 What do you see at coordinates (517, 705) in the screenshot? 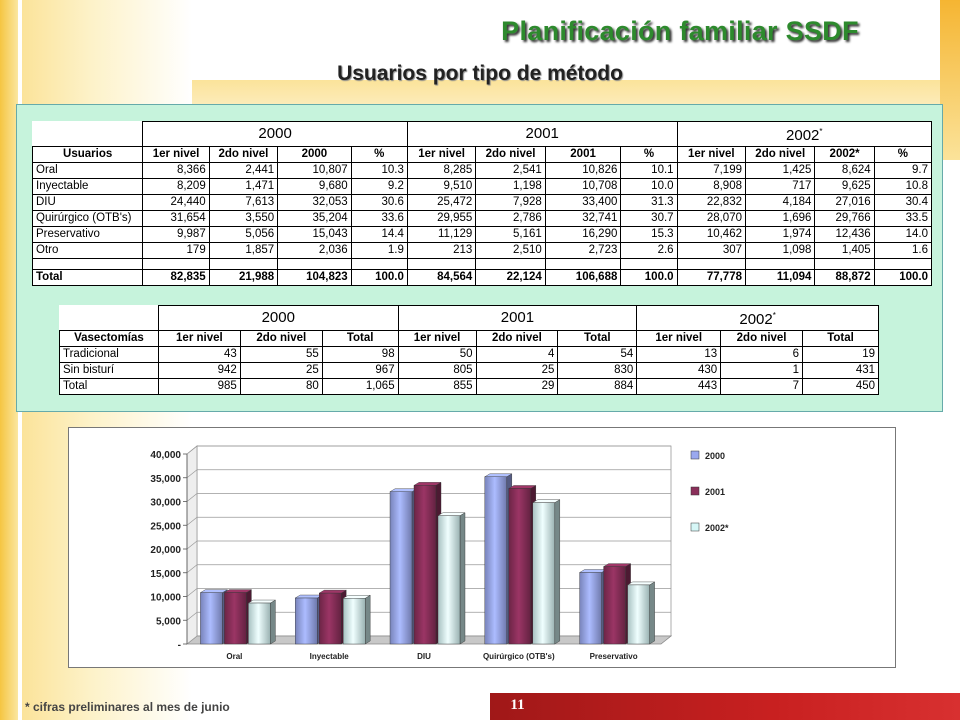
I see `page-number: 11` at bounding box center [517, 705].